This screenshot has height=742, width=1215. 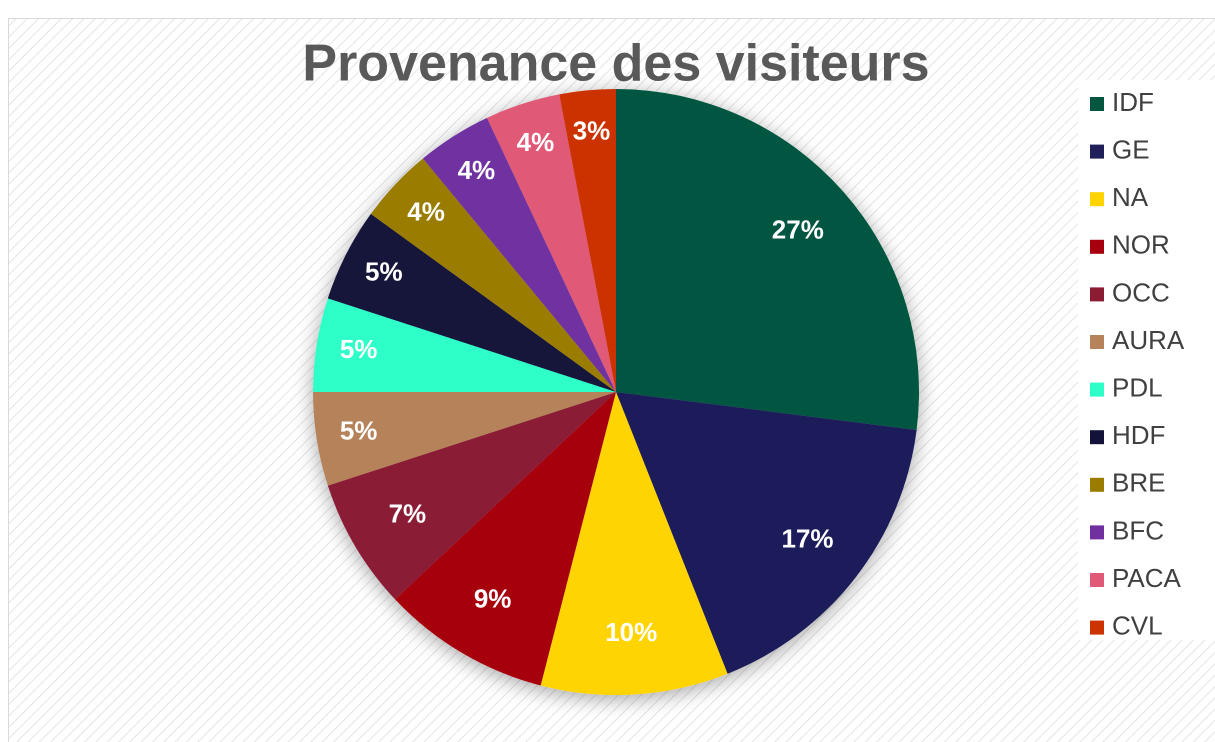 What do you see at coordinates (408, 513) in the screenshot?
I see `data-label: 7%` at bounding box center [408, 513].